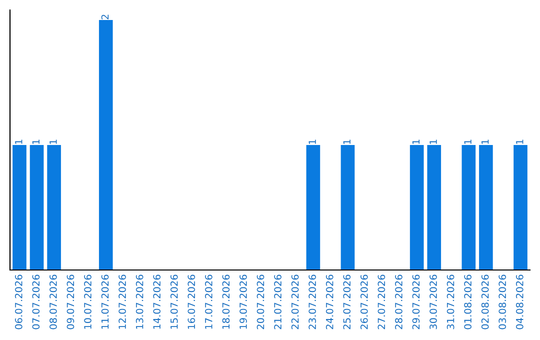 The height and width of the screenshot is (340, 540). What do you see at coordinates (520, 302) in the screenshot?
I see `x-tick-label: 04.08.2026` at bounding box center [520, 302].